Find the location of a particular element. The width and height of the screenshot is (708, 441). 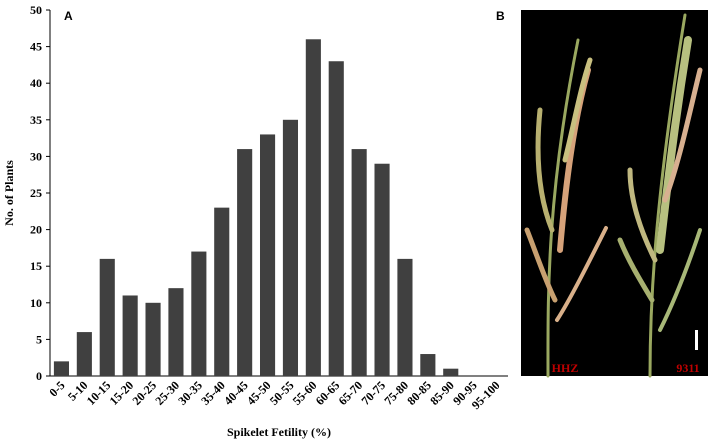

y-tick-label: 40 is located at coordinates (36, 83).